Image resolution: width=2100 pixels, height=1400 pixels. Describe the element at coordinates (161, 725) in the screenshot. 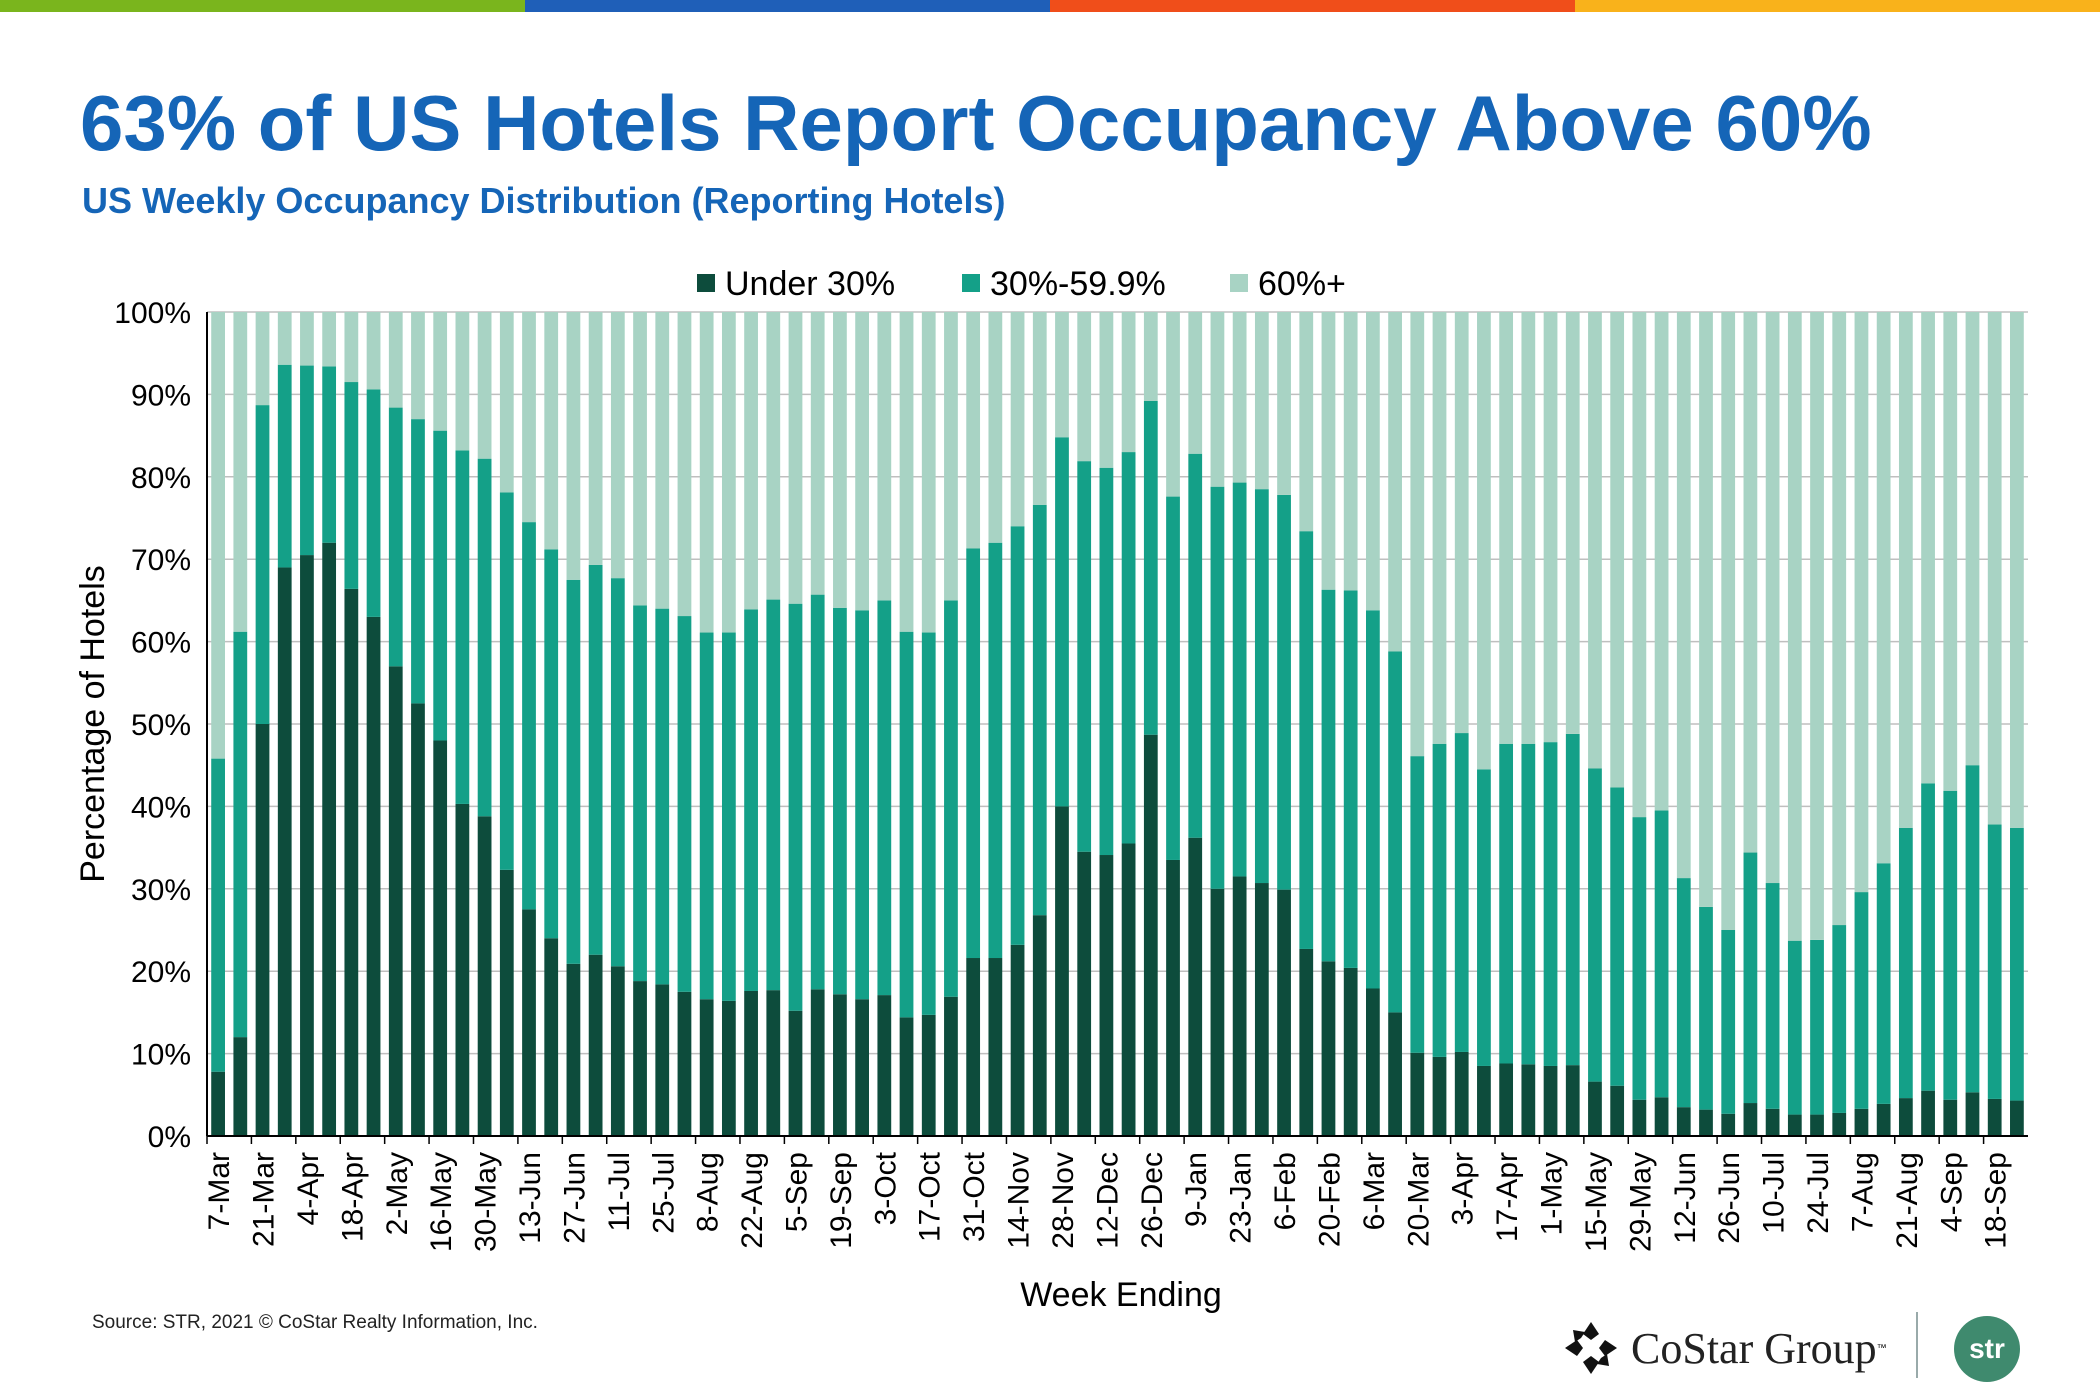

I see `y-axis: 0% 10% 20% 30% 40% 50% 60% 70% 80% 90% 100%` at that location.